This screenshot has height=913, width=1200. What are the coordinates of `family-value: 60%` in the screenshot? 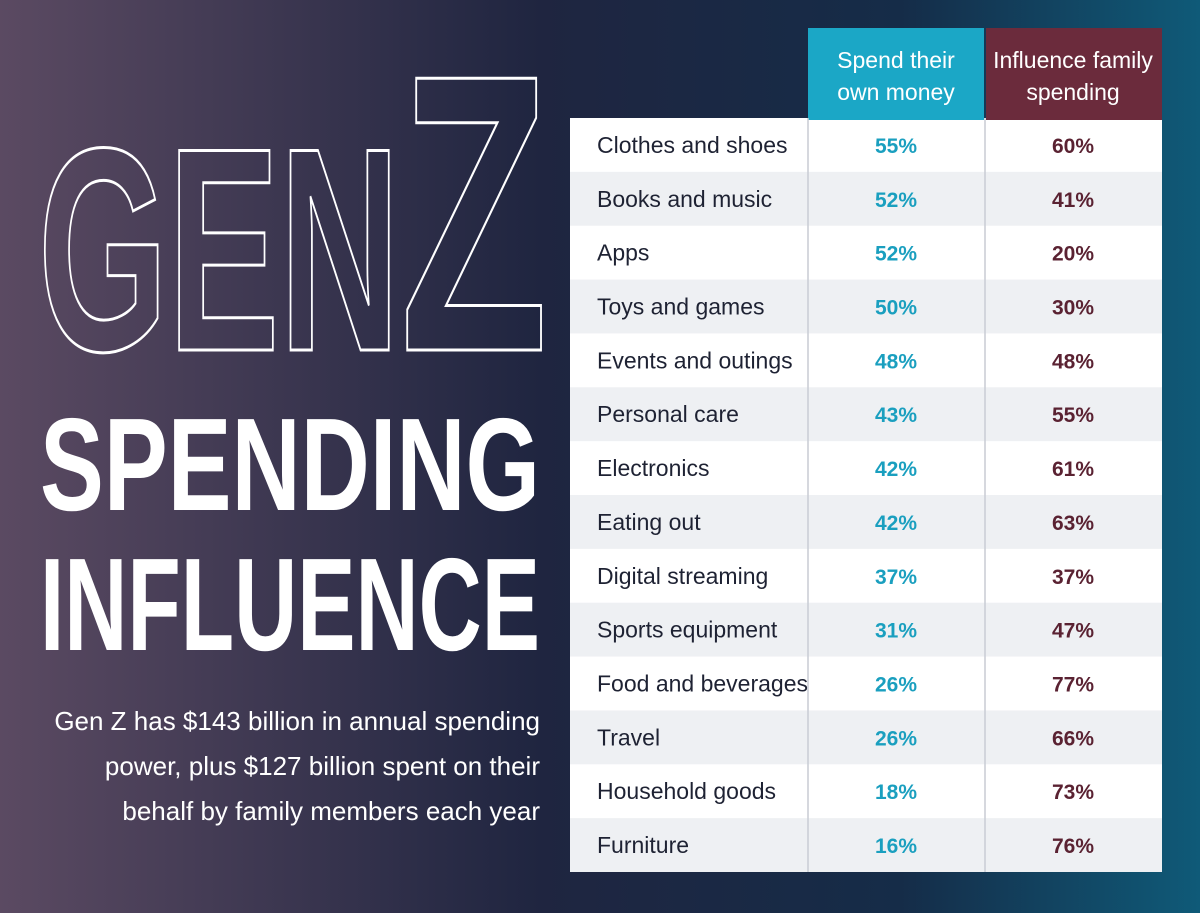 It's located at (1073, 146).